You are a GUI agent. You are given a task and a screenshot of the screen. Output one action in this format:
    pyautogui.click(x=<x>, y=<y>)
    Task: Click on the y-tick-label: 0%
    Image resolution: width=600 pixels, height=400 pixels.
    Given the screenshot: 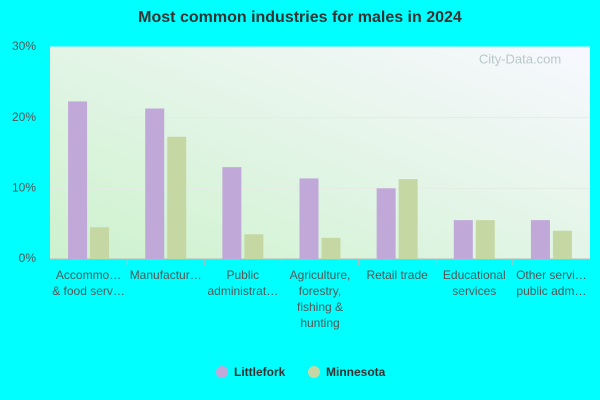 What is the action you would take?
    pyautogui.click(x=28, y=258)
    